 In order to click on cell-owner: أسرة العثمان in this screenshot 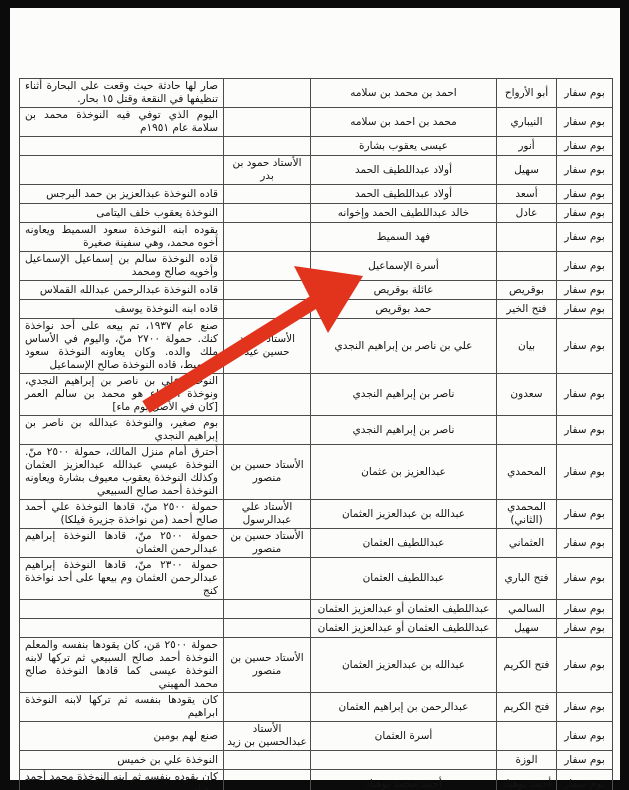, I will do `click(403, 736)`.